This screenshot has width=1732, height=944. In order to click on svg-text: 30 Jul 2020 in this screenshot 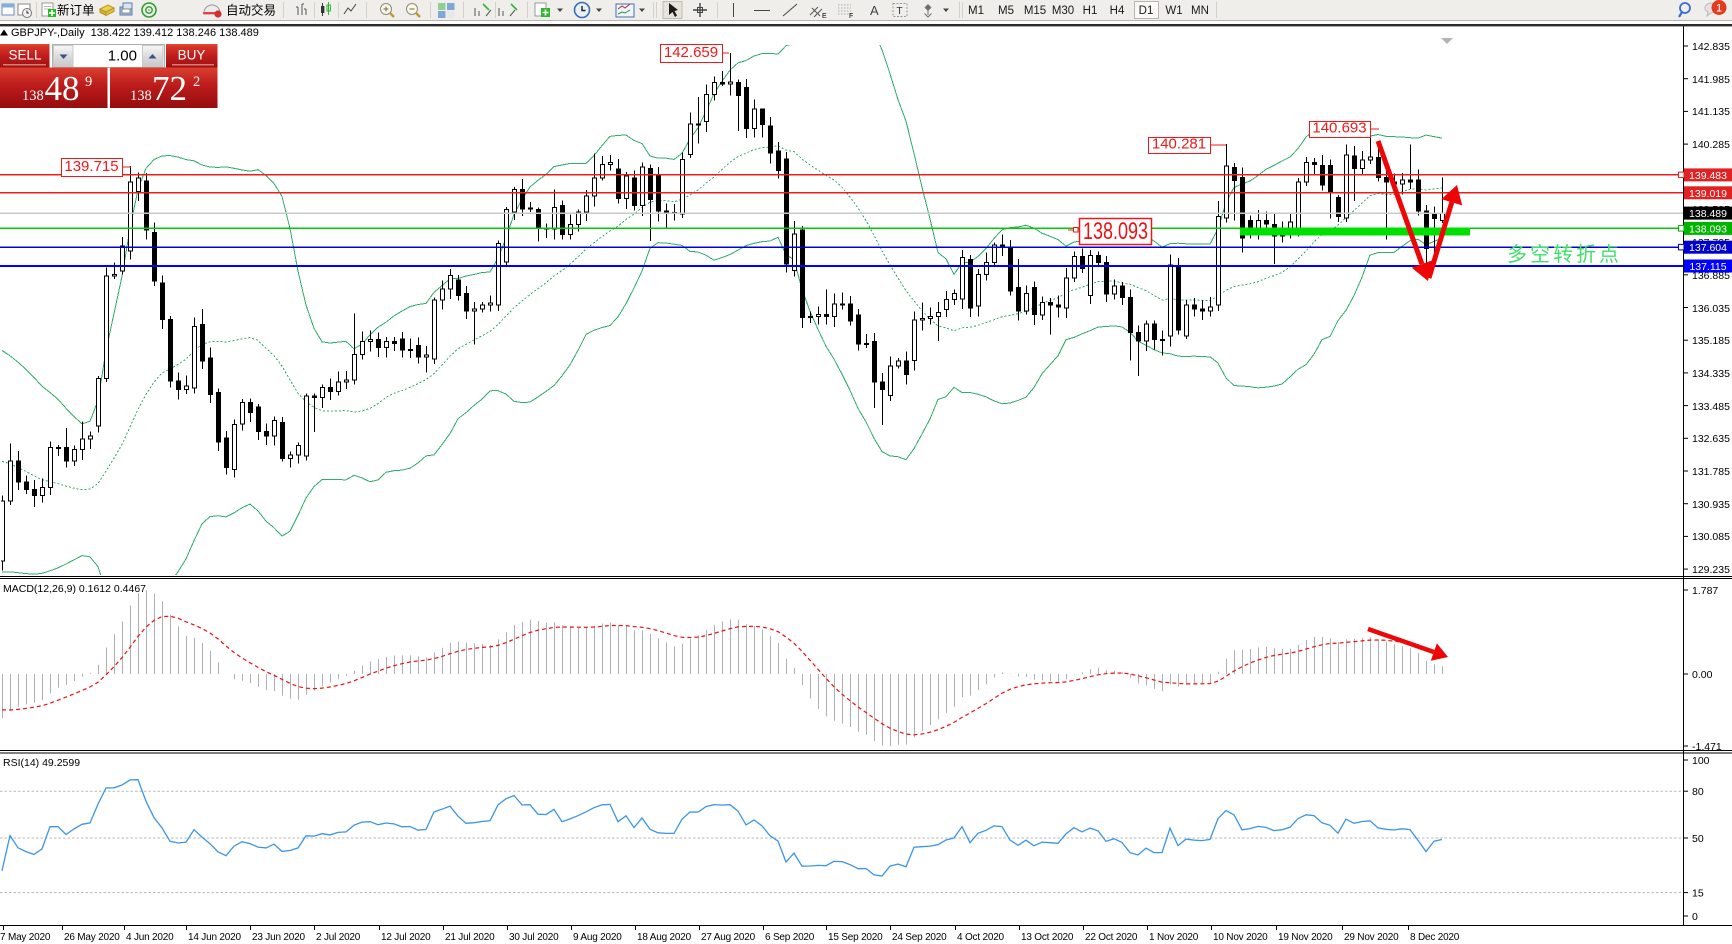, I will do `click(534, 937)`.